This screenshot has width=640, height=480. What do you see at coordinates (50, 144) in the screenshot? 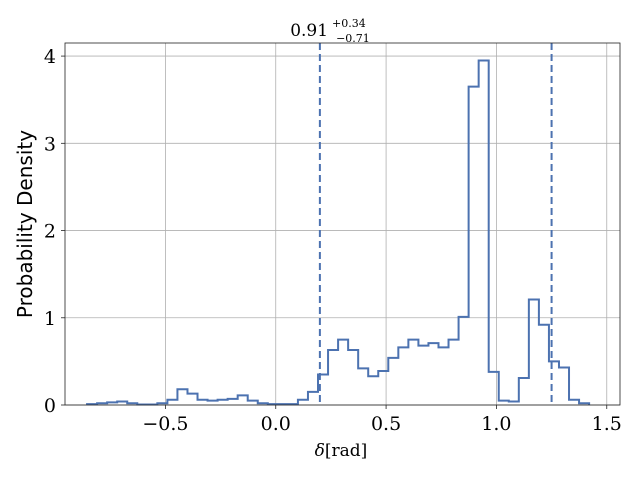
I see `y-tick-label: 3` at bounding box center [50, 144].